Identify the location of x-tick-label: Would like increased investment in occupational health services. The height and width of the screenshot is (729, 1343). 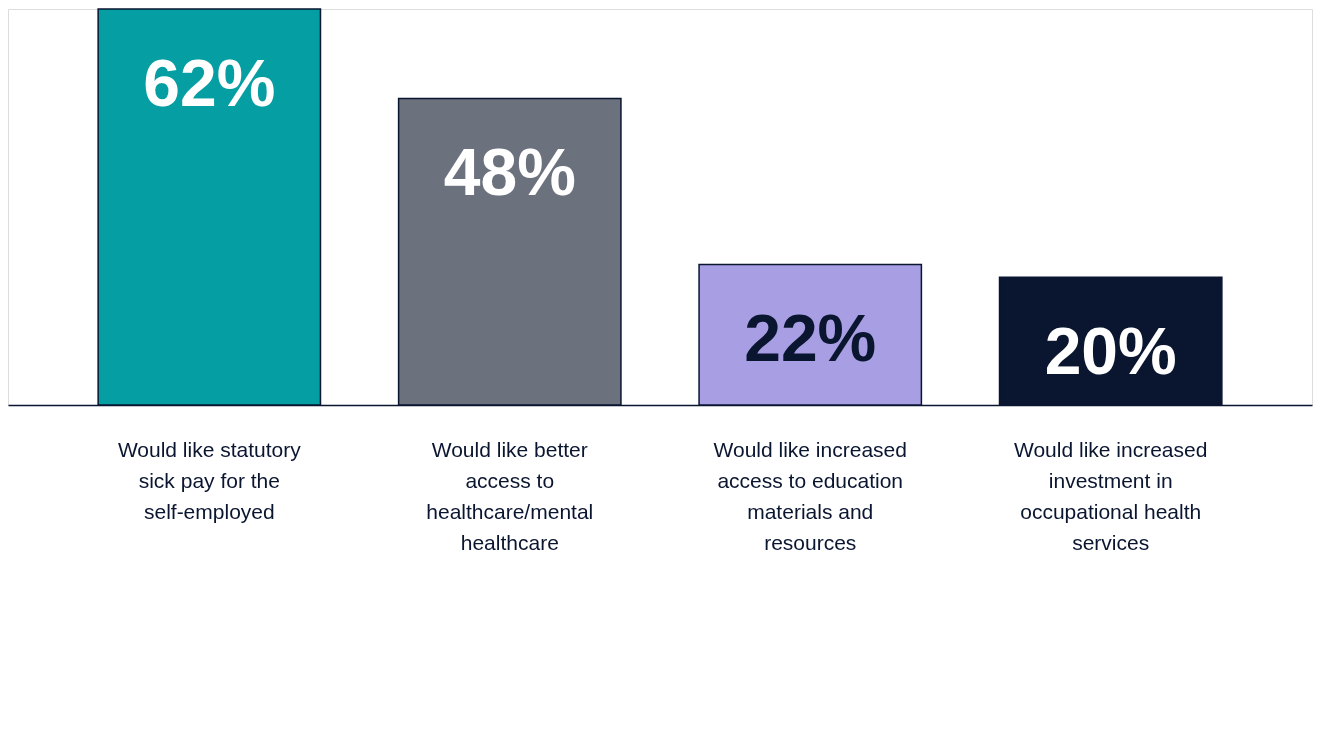
(1111, 495).